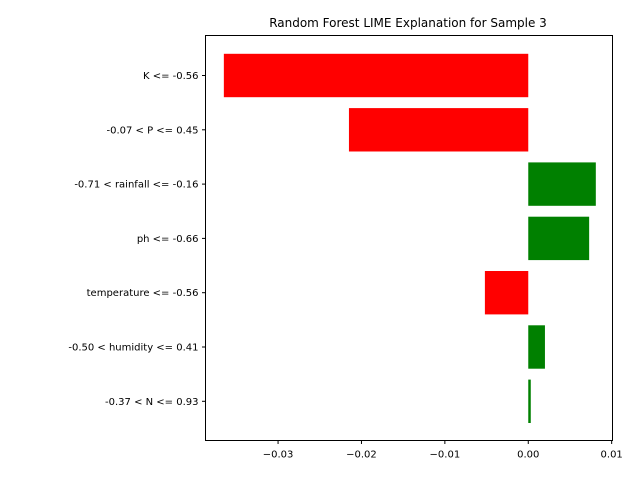 The height and width of the screenshot is (480, 640). What do you see at coordinates (612, 455) in the screenshot?
I see `x-tick-label-4: 0.01` at bounding box center [612, 455].